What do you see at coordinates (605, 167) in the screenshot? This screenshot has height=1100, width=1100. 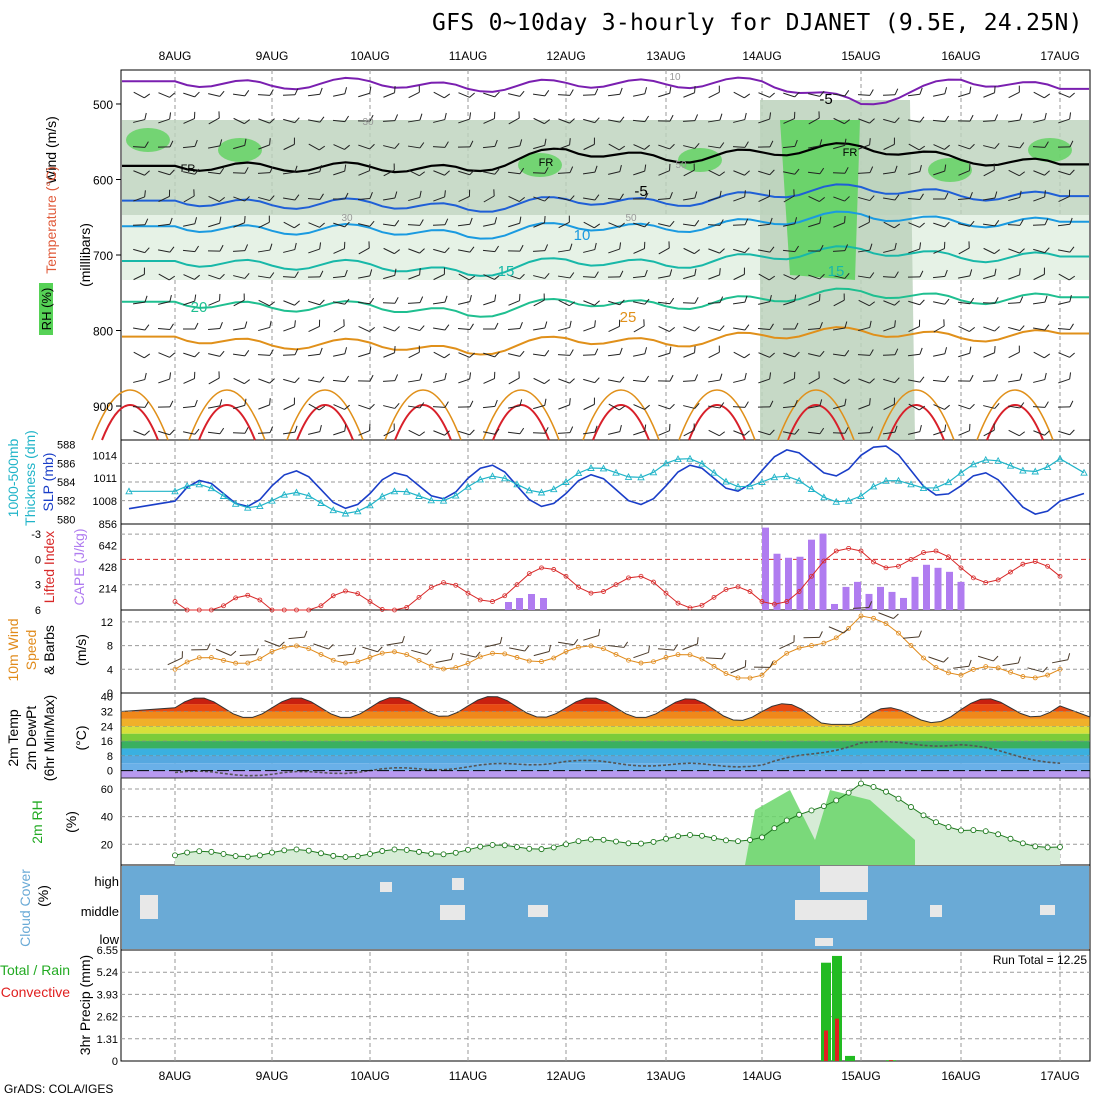 I see `rh-band` at bounding box center [605, 167].